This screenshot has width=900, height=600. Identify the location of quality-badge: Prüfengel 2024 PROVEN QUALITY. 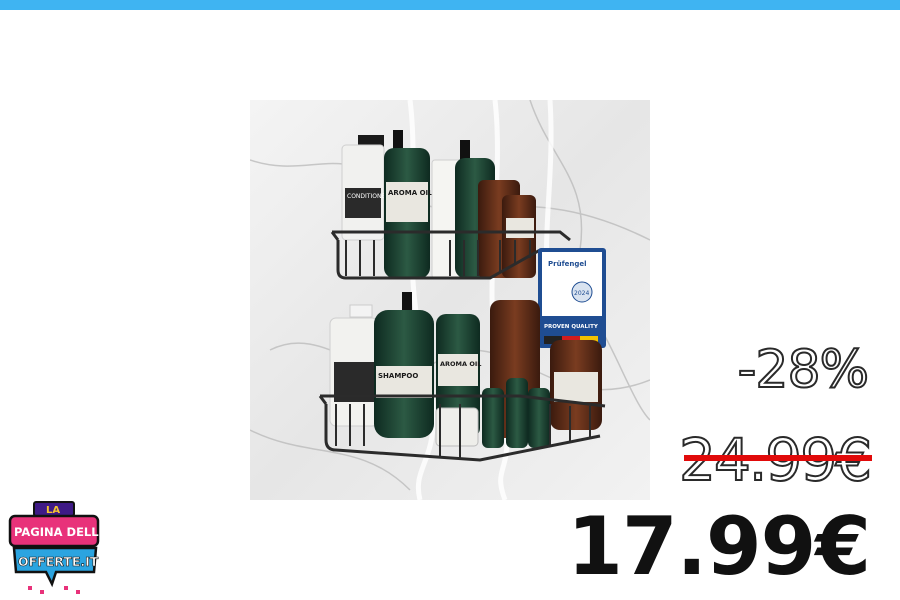
(572, 298).